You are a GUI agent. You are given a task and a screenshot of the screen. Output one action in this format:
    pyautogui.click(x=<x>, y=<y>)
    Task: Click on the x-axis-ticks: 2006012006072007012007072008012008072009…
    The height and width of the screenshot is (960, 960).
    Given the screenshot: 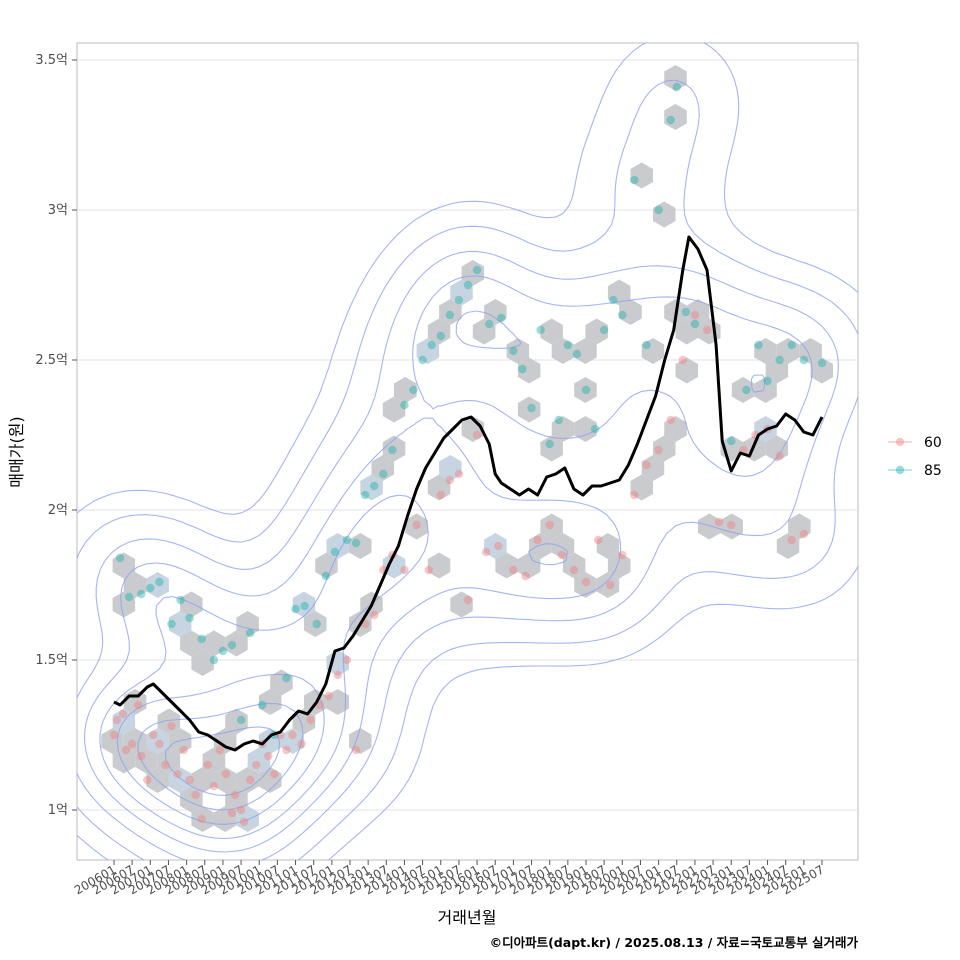 What is the action you would take?
    pyautogui.click(x=449, y=879)
    